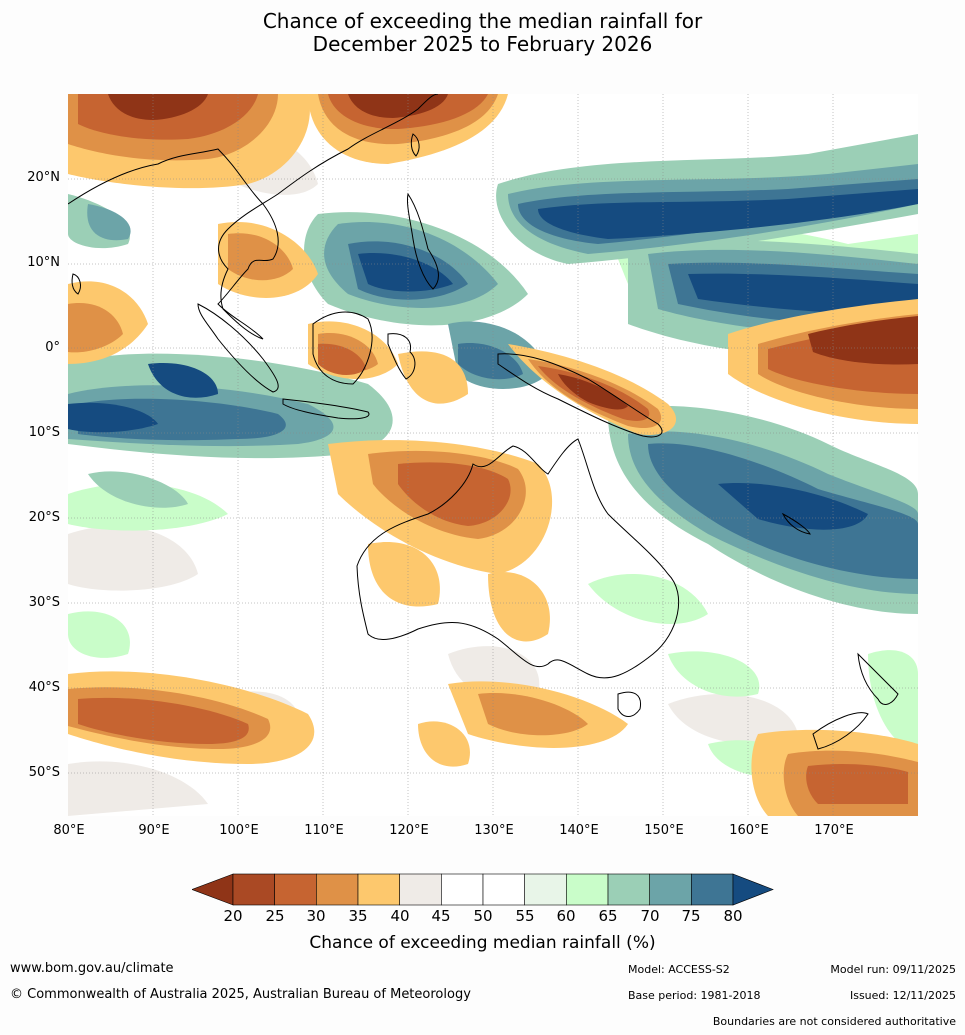 The width and height of the screenshot is (965, 1035). What do you see at coordinates (316, 916) in the screenshot?
I see `colorbar-tick-30: 30` at bounding box center [316, 916].